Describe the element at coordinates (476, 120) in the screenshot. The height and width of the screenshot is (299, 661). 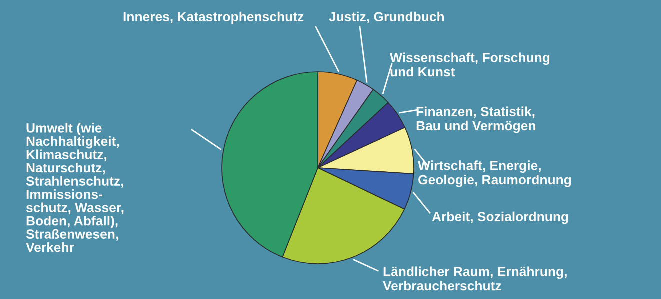
I see `slice-label: Finanzen, Statistik, Bau und Vermögen` at that location.